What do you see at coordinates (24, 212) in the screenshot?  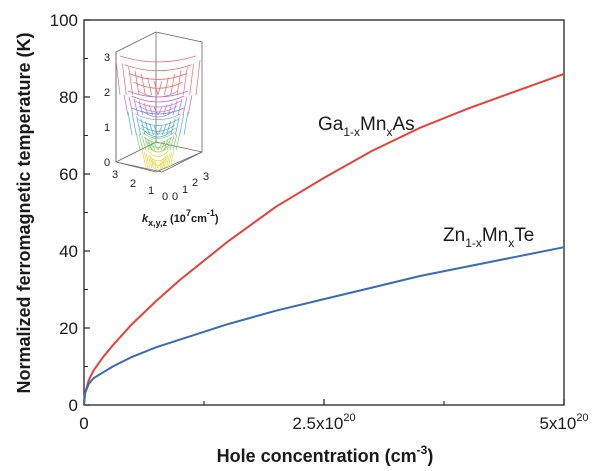 I see `y-axis-label: Normalized ferromagnetic temperature (K)` at bounding box center [24, 212].